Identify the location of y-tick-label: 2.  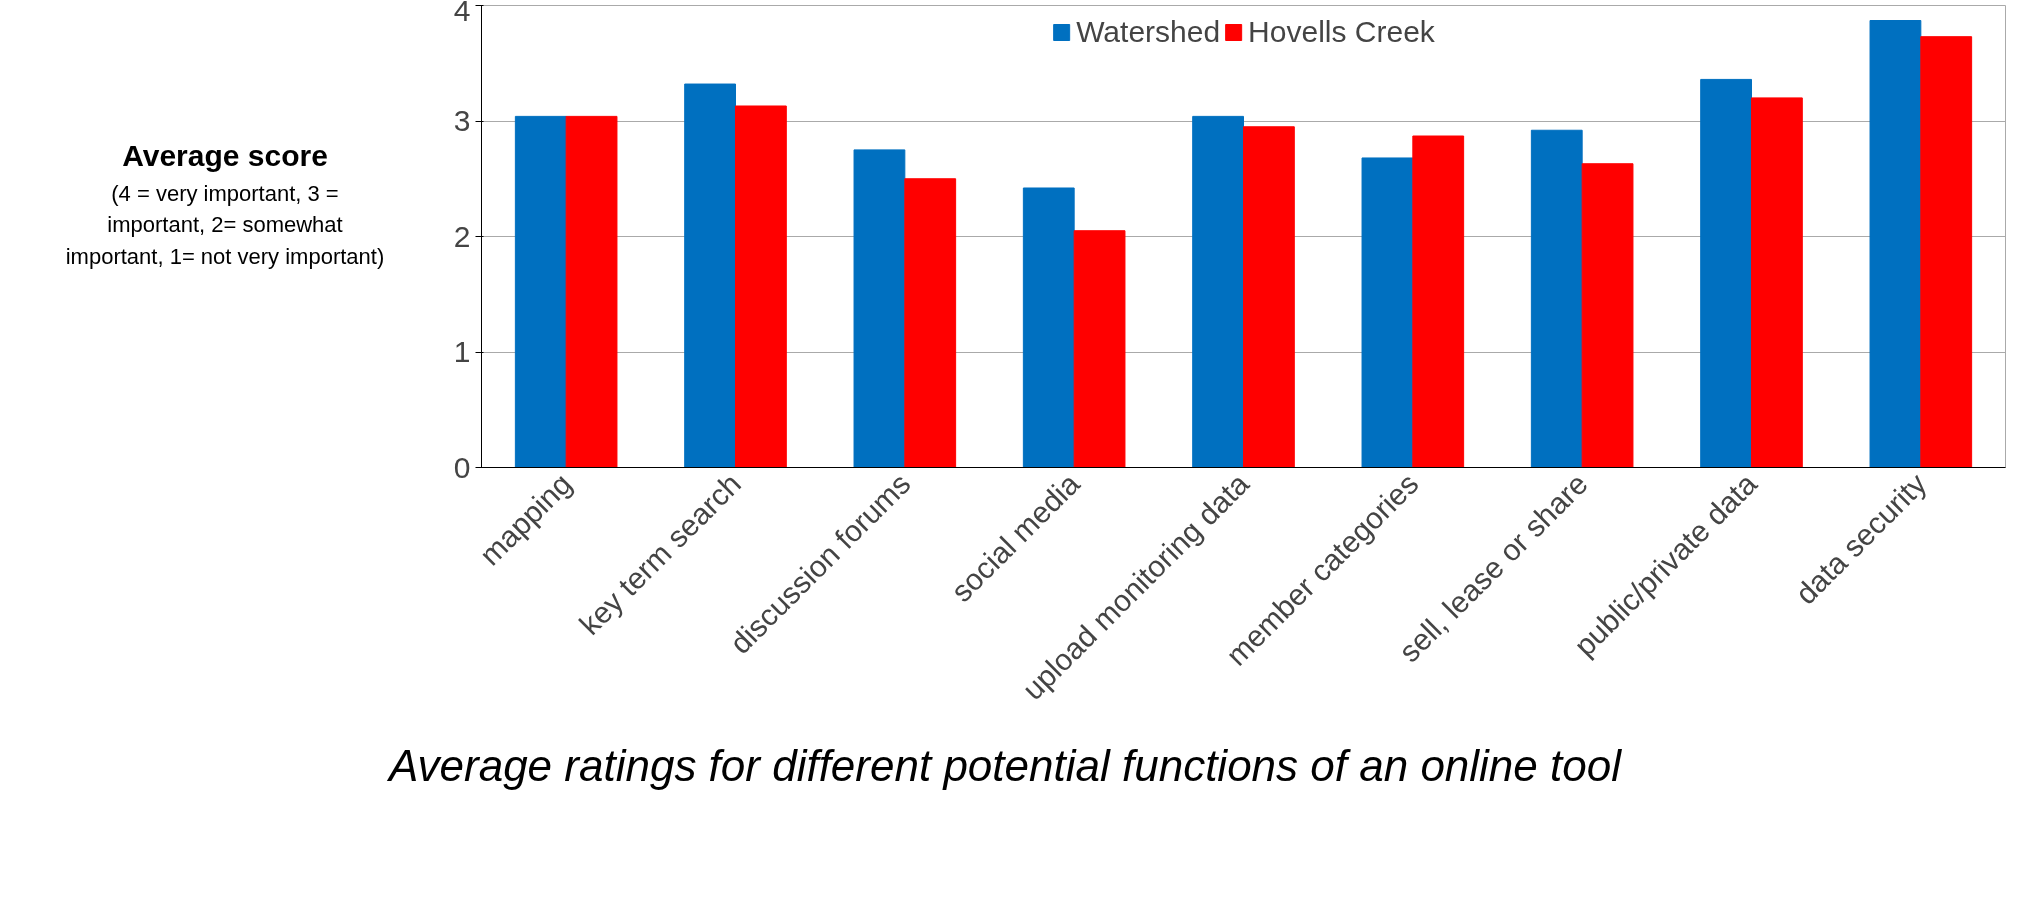
(462, 236).